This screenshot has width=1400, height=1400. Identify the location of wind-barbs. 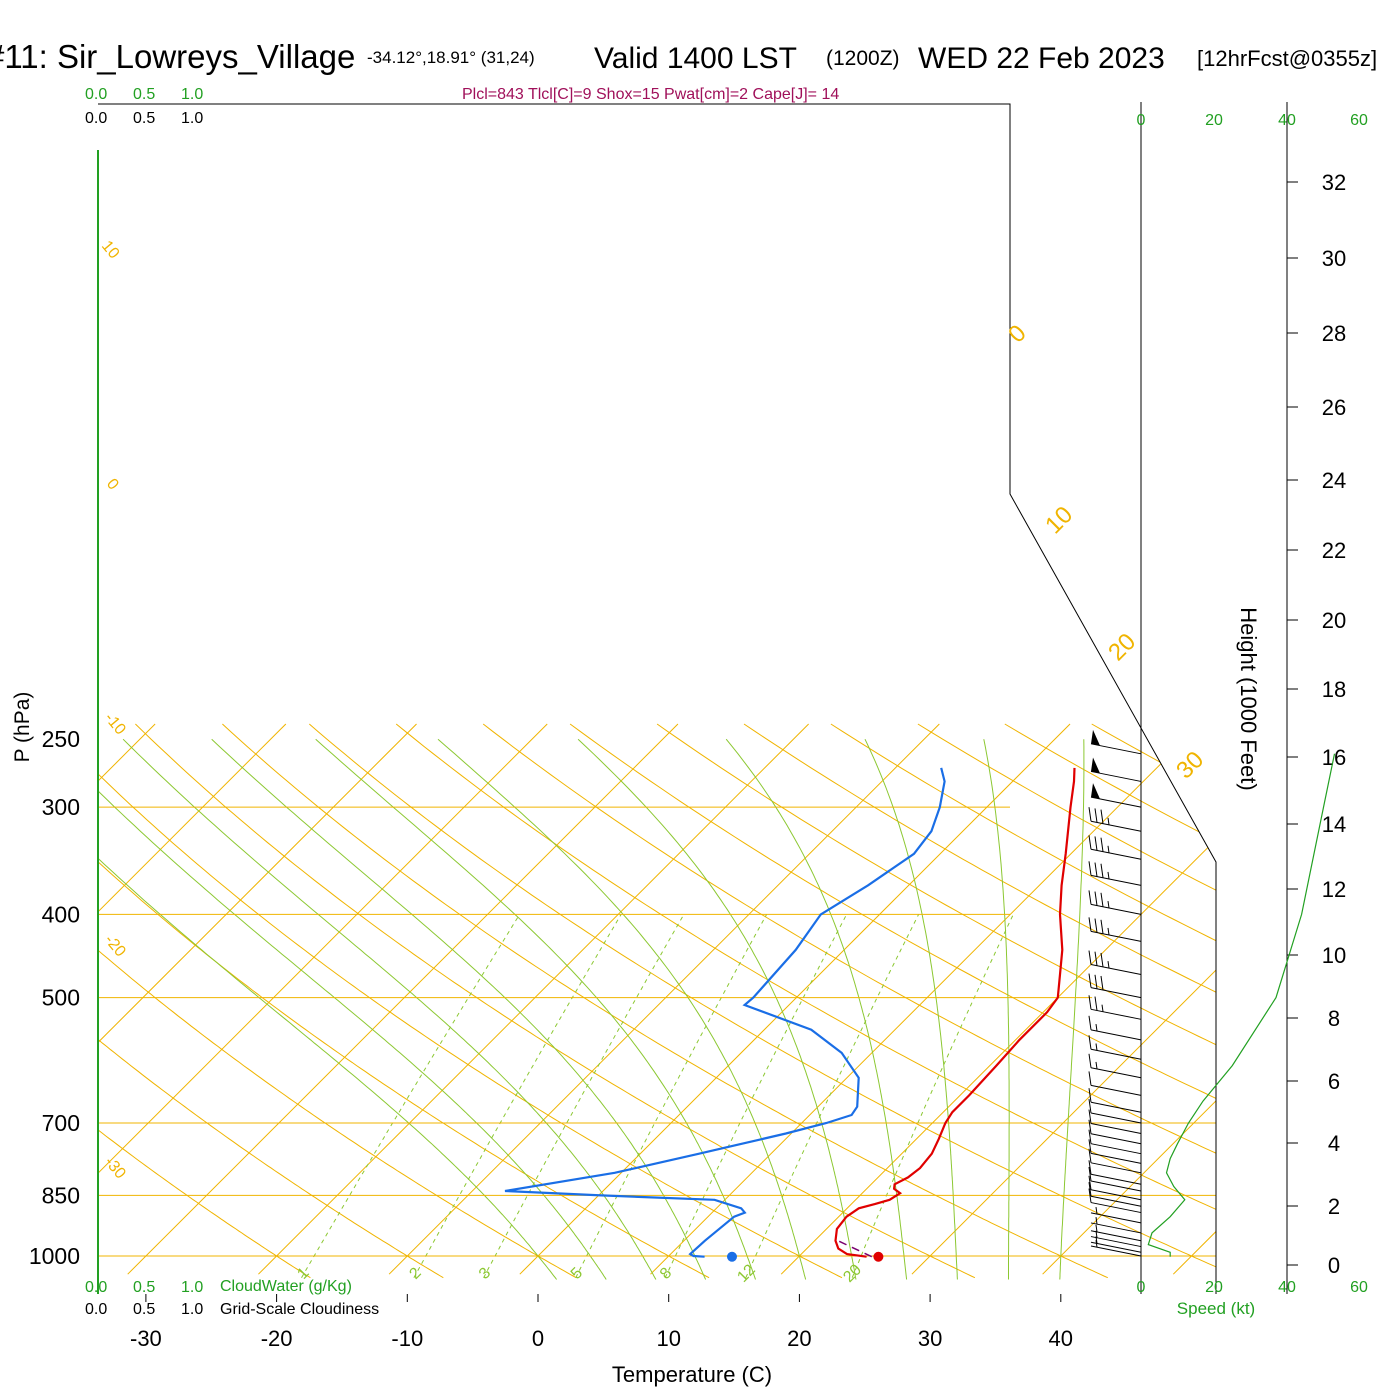
(1115, 993).